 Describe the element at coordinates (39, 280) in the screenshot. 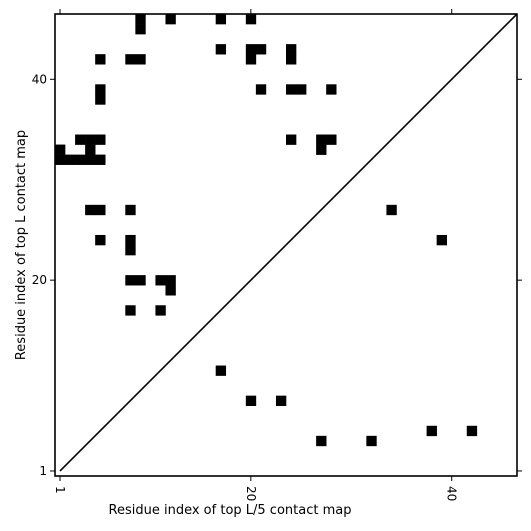

I see `y-tick-label: 20` at that location.